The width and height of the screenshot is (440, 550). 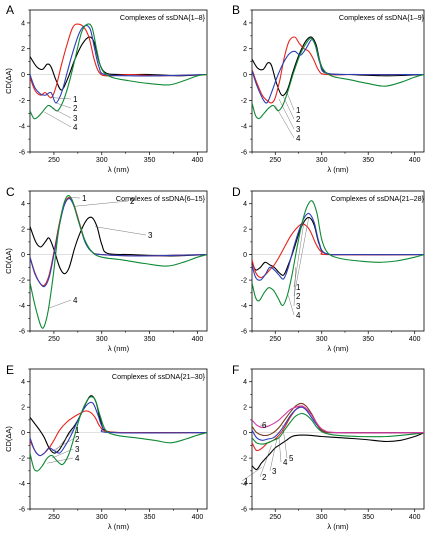 What do you see at coordinates (245, 433) in the screenshot?
I see `panel-f-ytick-label: 0` at bounding box center [245, 433].